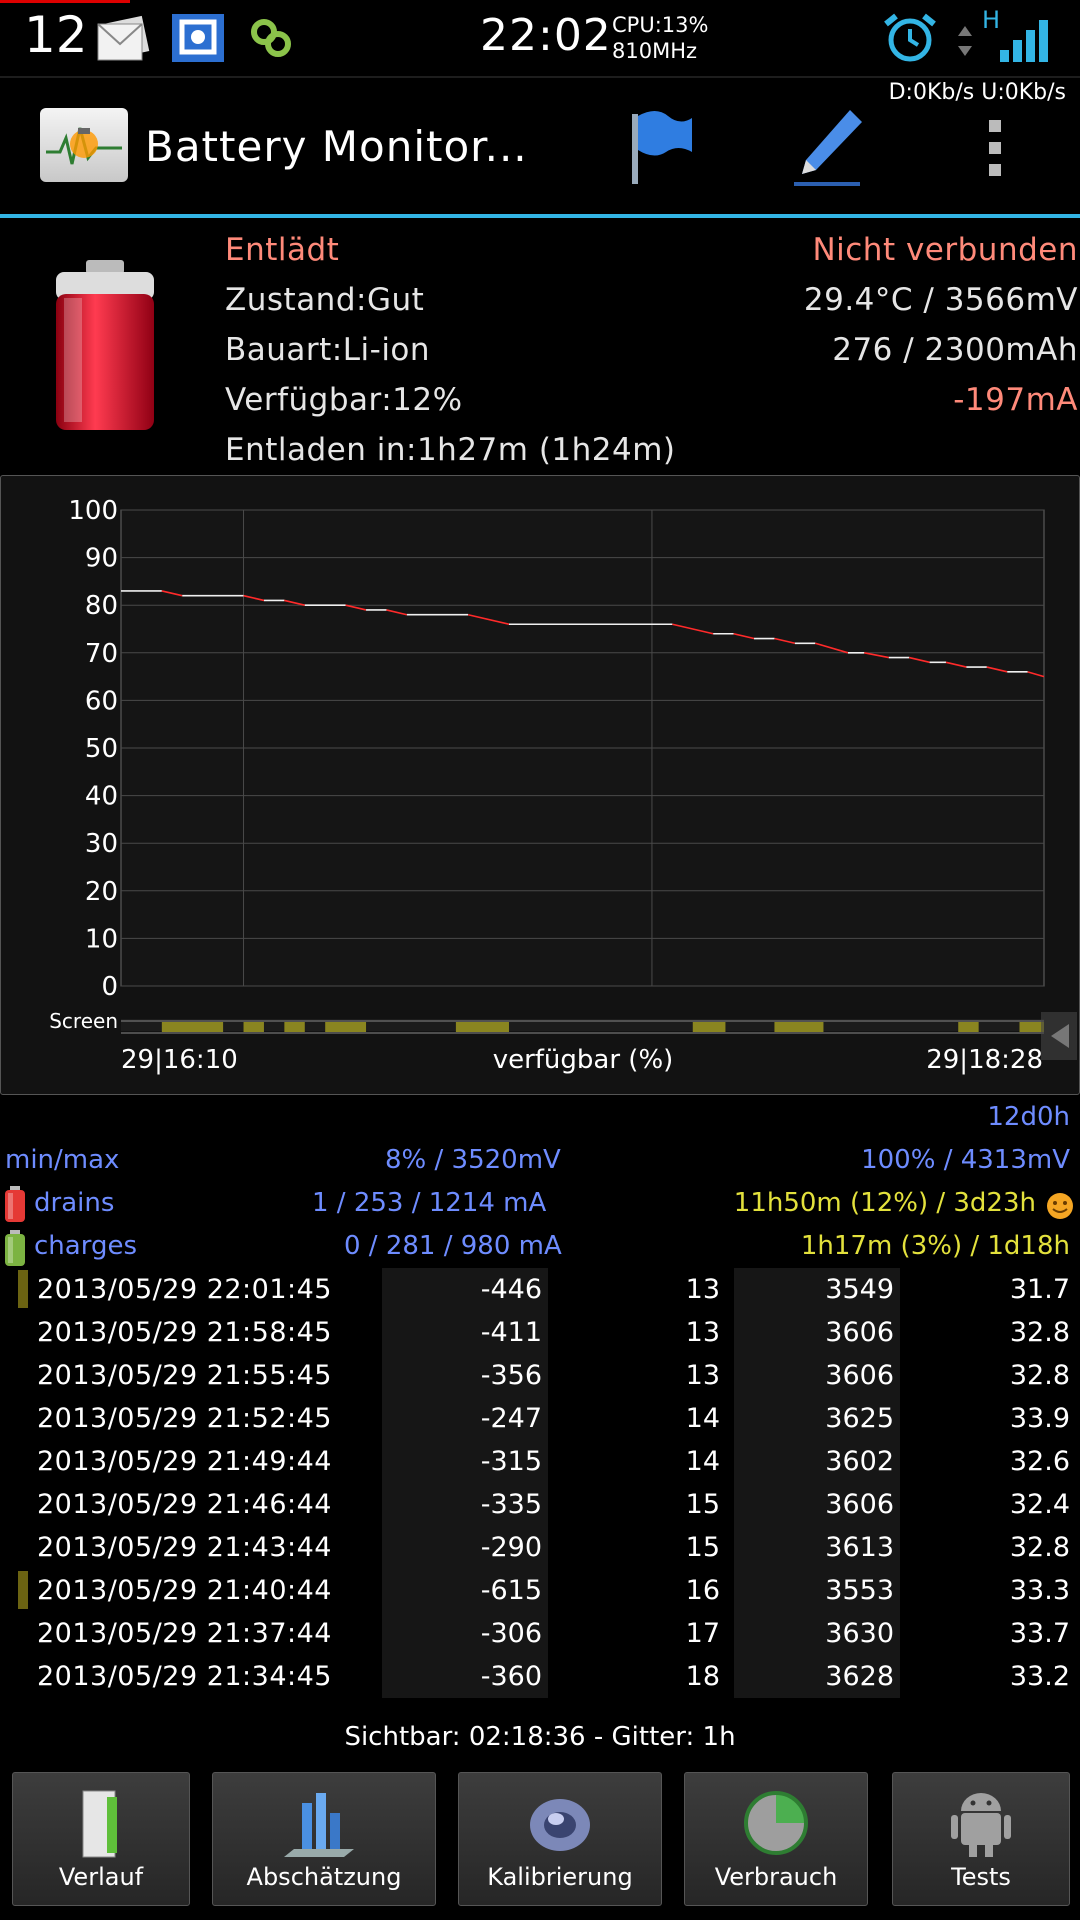 This screenshot has height=1920, width=1080. What do you see at coordinates (935, 1246) in the screenshot?
I see `charges-time: 1h17m (3%) / 1d18h` at bounding box center [935, 1246].